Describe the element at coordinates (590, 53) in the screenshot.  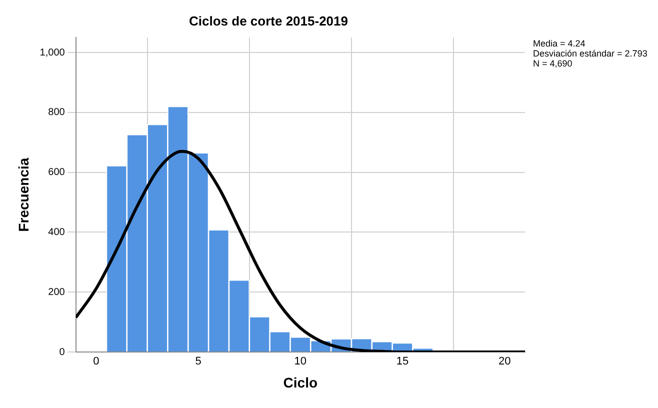
I see `text: Desviación estándar = 2.793` at that location.